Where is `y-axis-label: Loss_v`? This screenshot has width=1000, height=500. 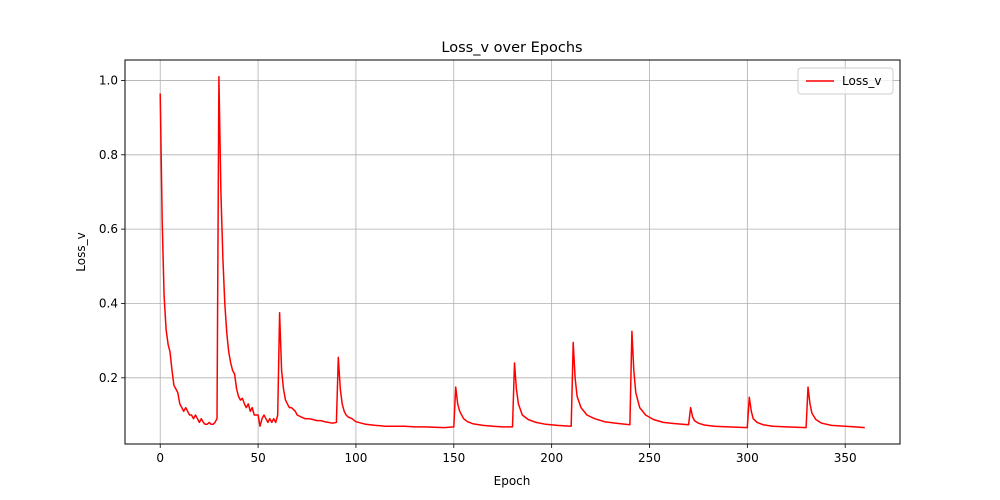 y-axis-label: Loss_v is located at coordinates (81, 251).